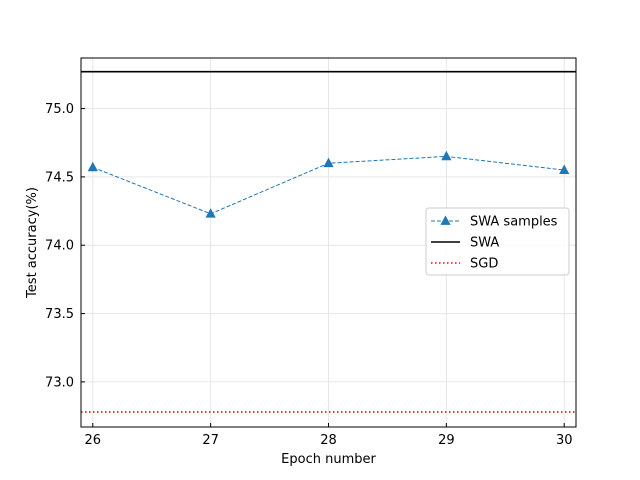  I want to click on y-tick-label: 74.0, so click(59, 246).